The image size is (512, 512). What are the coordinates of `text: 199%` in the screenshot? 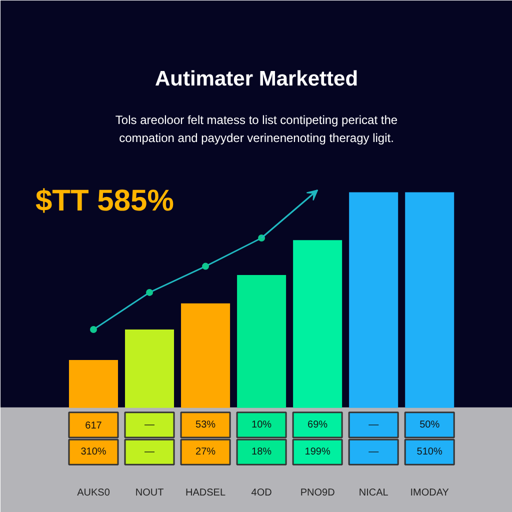 It's located at (317, 452).